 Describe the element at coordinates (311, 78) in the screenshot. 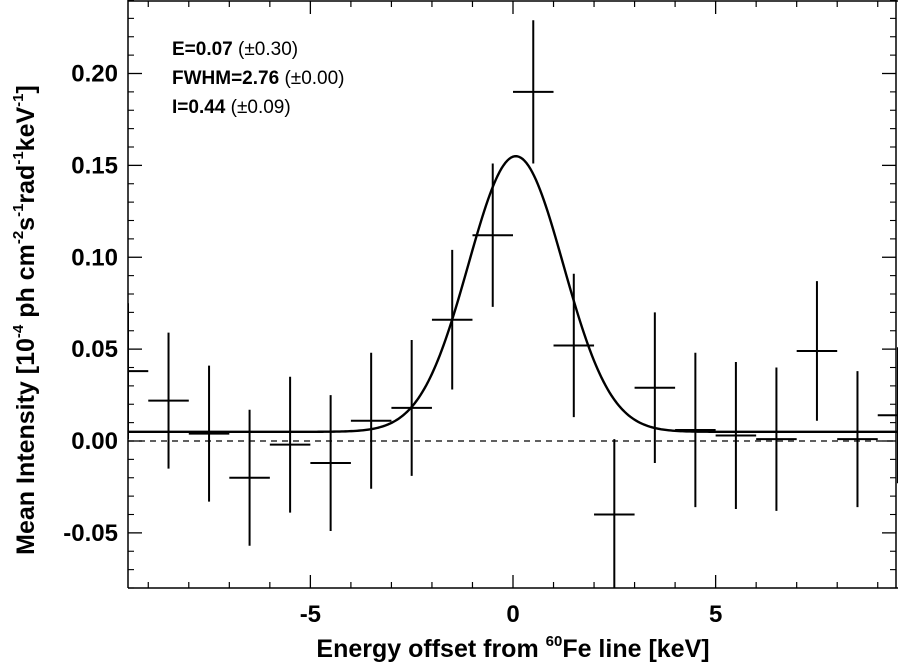

I see `annotation-fwhm-error: (±0.00)` at that location.